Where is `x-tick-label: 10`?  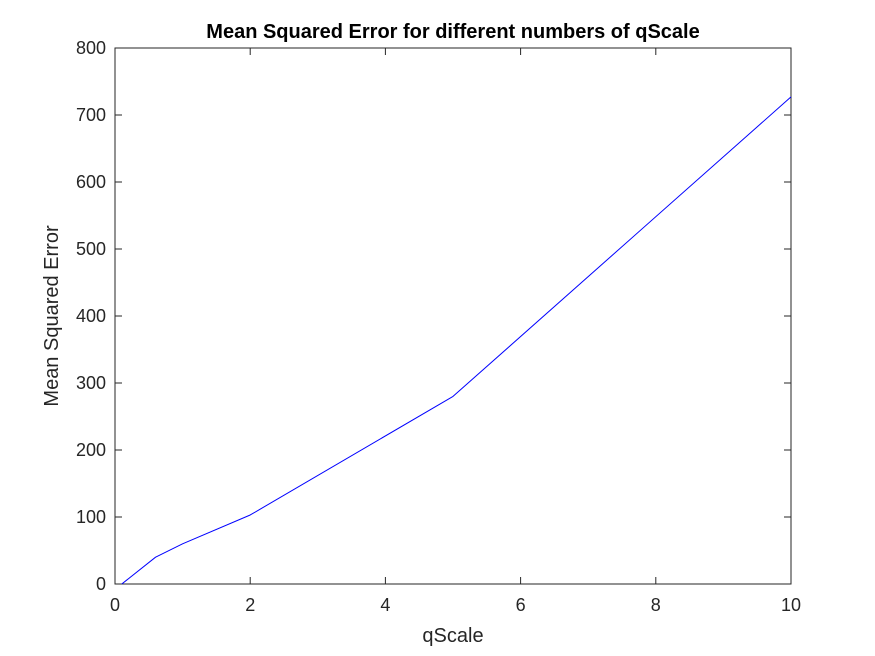 x-tick-label: 10 is located at coordinates (791, 605).